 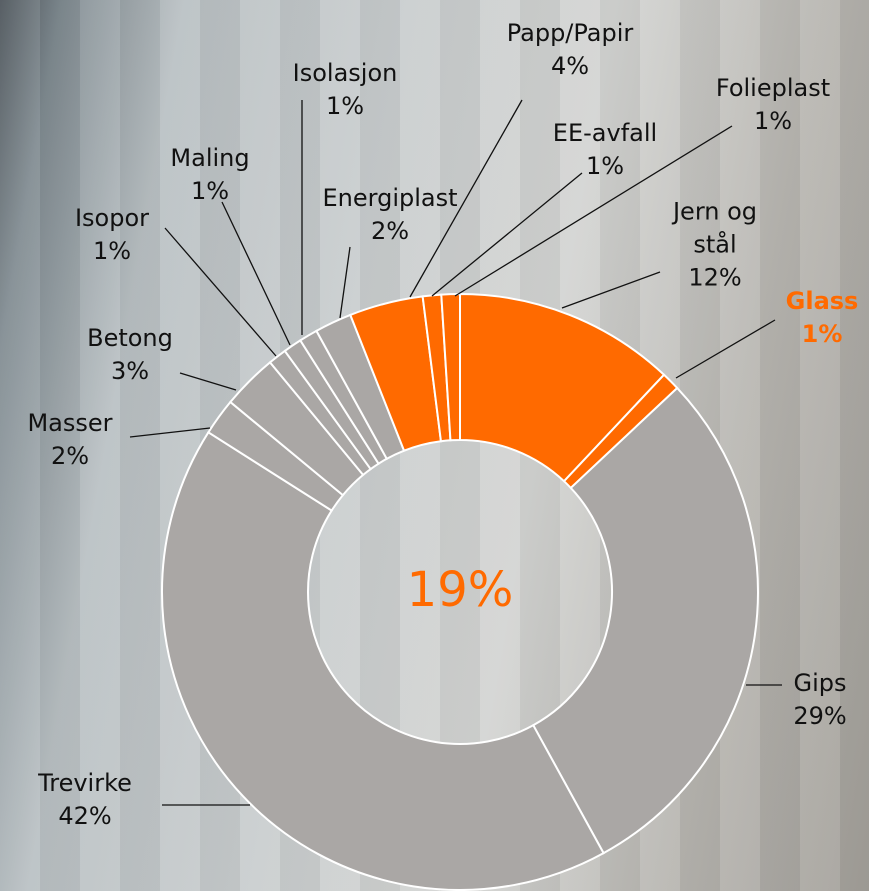 What do you see at coordinates (820, 683) in the screenshot?
I see `category-name: Gips` at bounding box center [820, 683].